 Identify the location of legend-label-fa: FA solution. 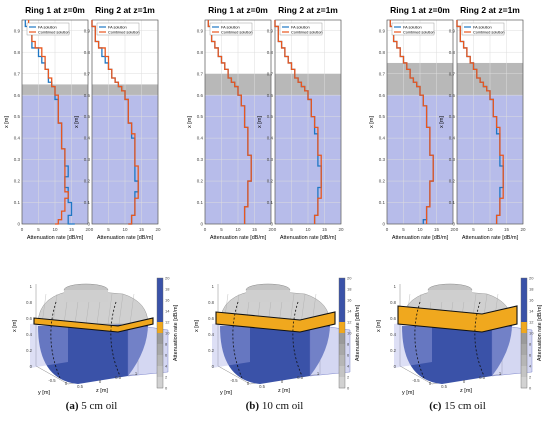
(300, 28).